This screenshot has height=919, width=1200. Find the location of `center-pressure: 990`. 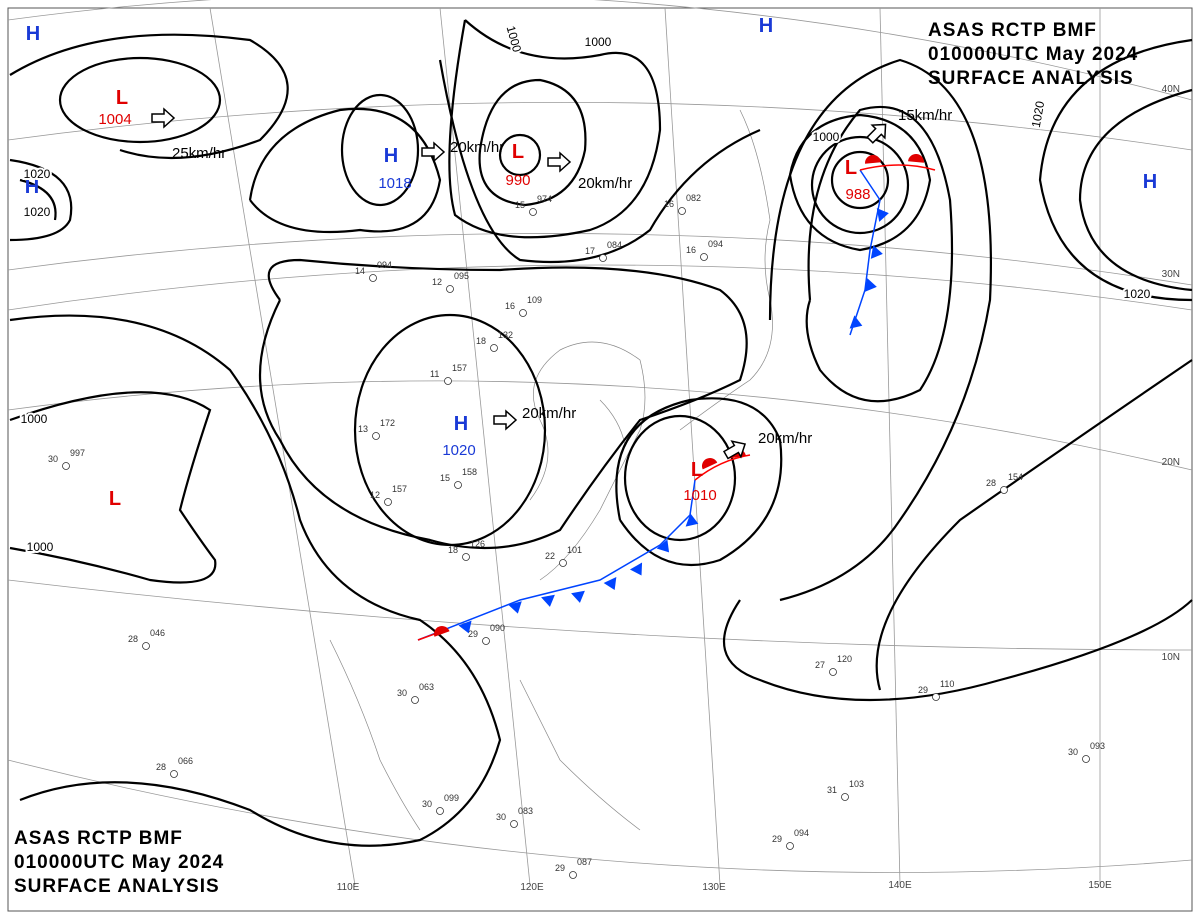

center-pressure: 990 is located at coordinates (517, 180).